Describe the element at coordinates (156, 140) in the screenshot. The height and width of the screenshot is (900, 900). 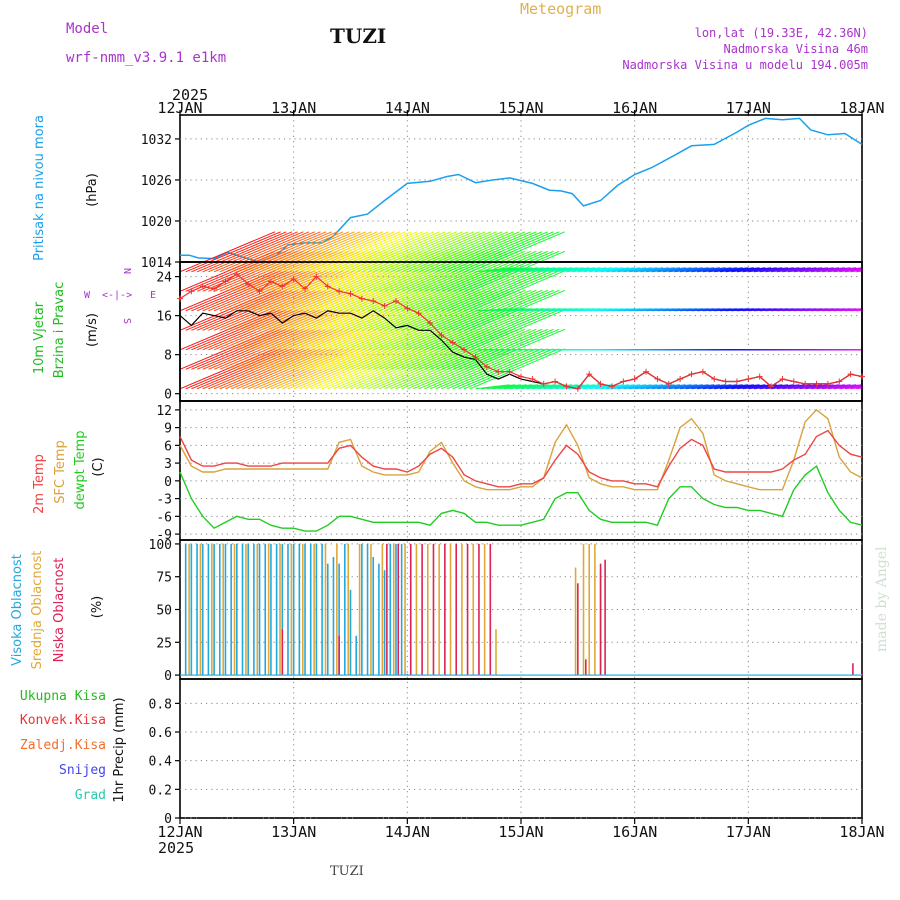
I see `pressure-y-tick-label: 1032` at that location.